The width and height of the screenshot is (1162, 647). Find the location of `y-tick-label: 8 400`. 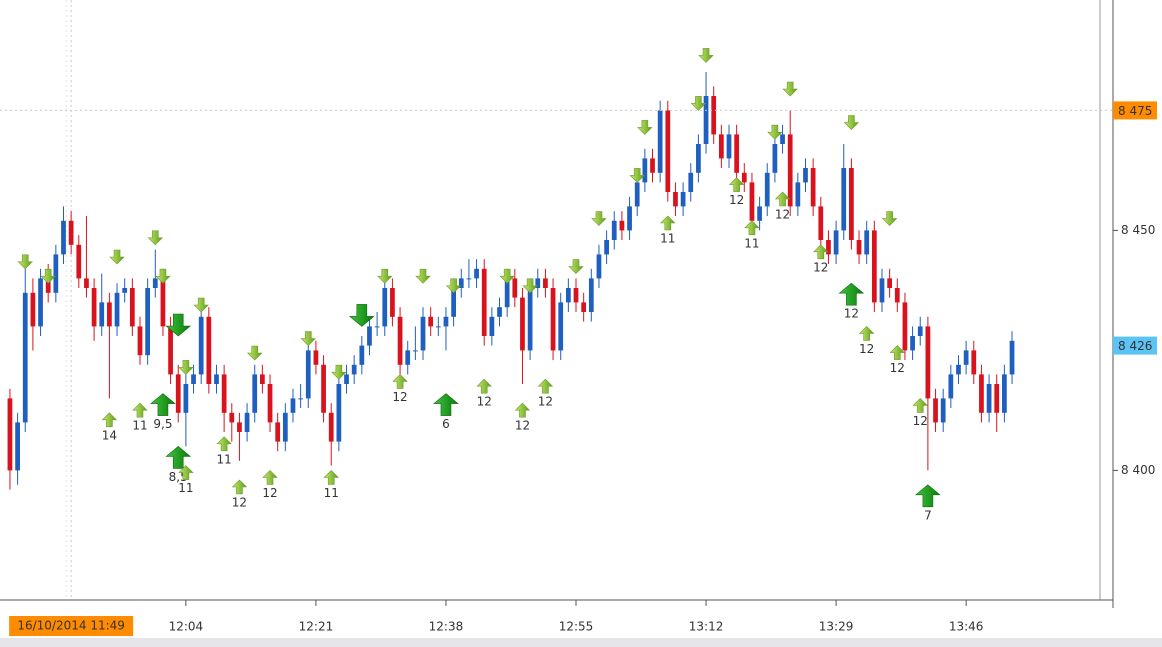

y-tick-label: 8 400 is located at coordinates (1138, 470).